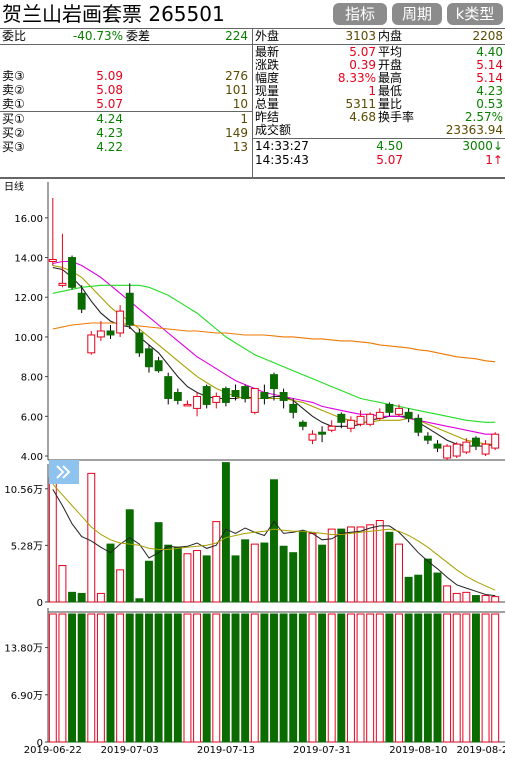 The width and height of the screenshot is (505, 761). I want to click on indicator-tick-label: 0, so click(40, 743).